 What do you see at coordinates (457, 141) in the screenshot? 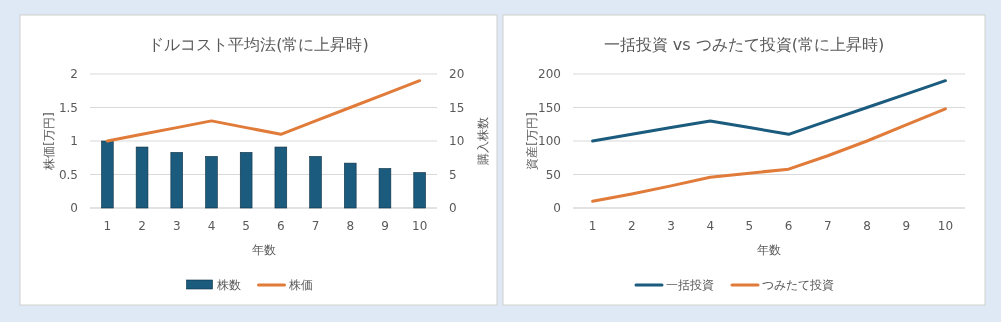
I see `y2-tick-label: 10` at bounding box center [457, 141].